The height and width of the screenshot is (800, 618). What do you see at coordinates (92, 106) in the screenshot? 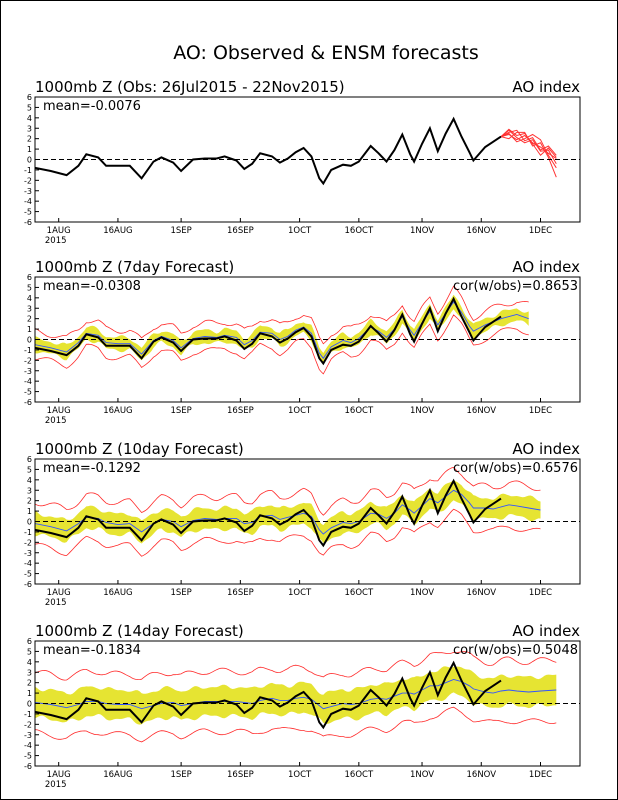
I see `mean-label: mean=-0.0076` at bounding box center [92, 106].